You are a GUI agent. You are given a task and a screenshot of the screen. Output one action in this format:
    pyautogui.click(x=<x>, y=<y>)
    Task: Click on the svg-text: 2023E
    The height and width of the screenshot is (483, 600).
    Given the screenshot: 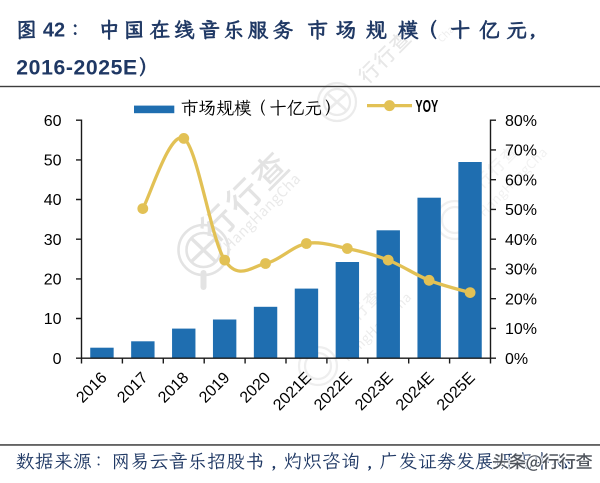 What is the action you would take?
    pyautogui.click(x=374, y=391)
    